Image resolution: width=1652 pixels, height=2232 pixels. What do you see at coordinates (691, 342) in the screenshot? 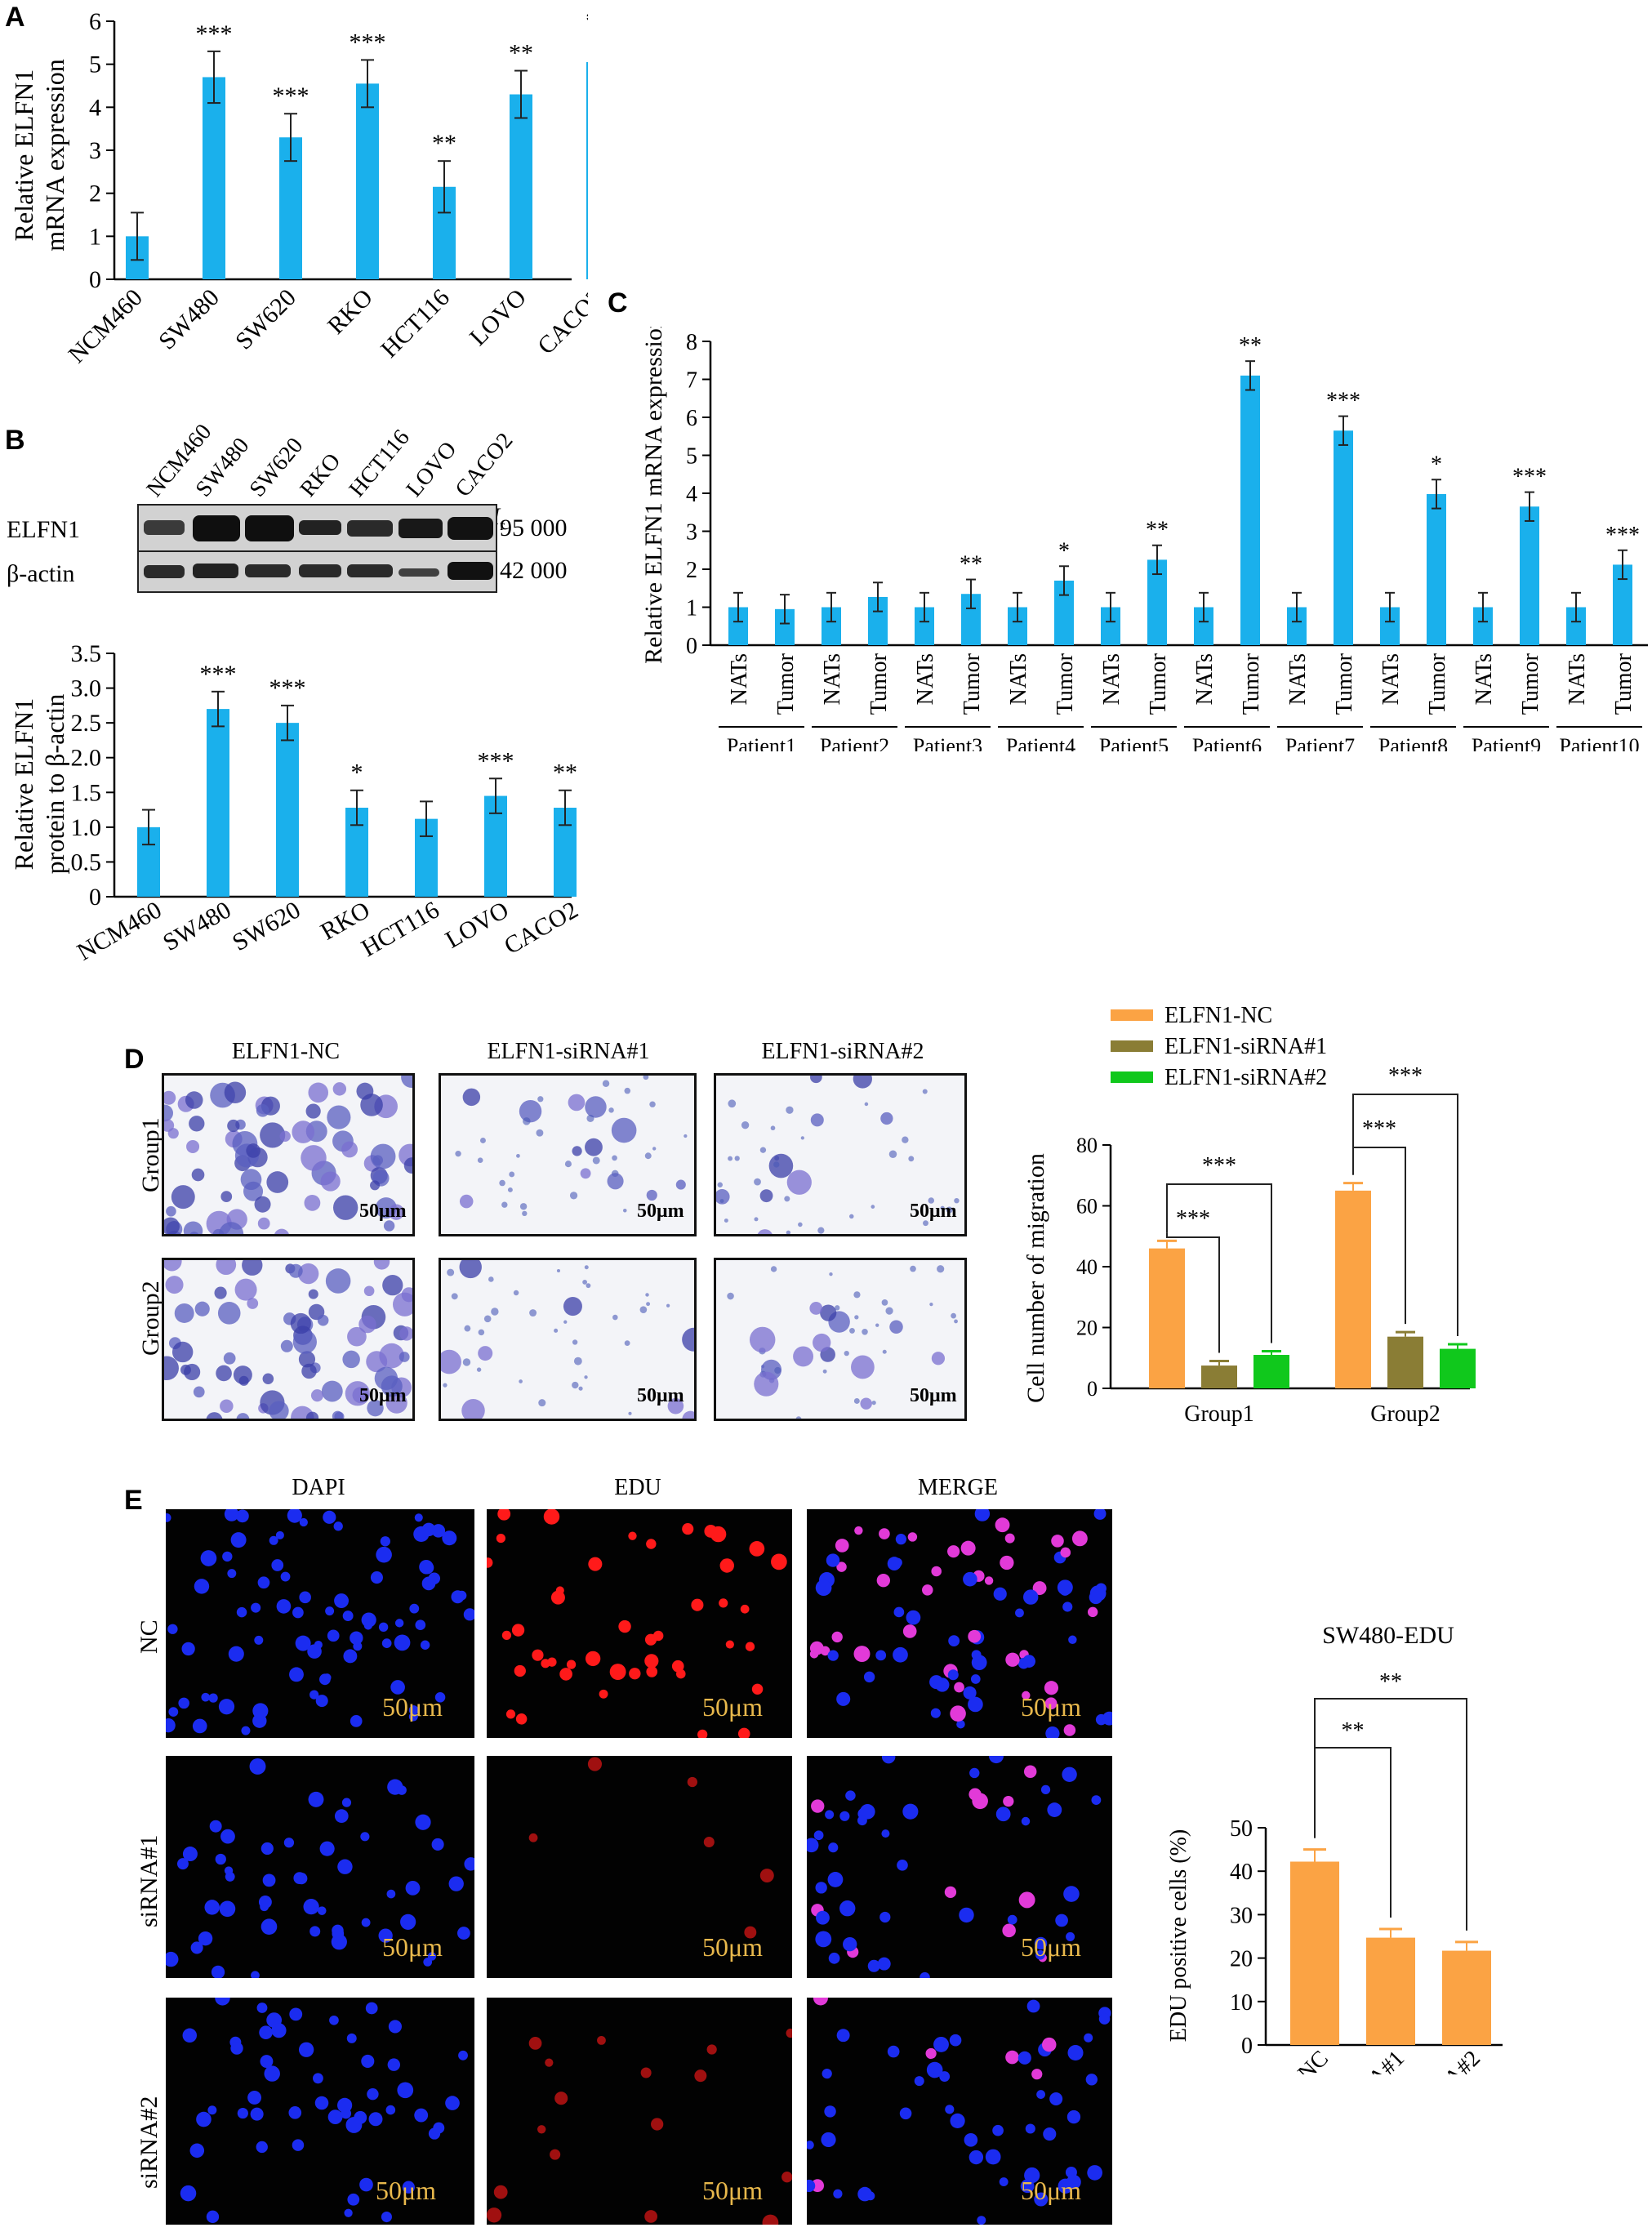
I see `y-tick-label: 8` at bounding box center [691, 342].